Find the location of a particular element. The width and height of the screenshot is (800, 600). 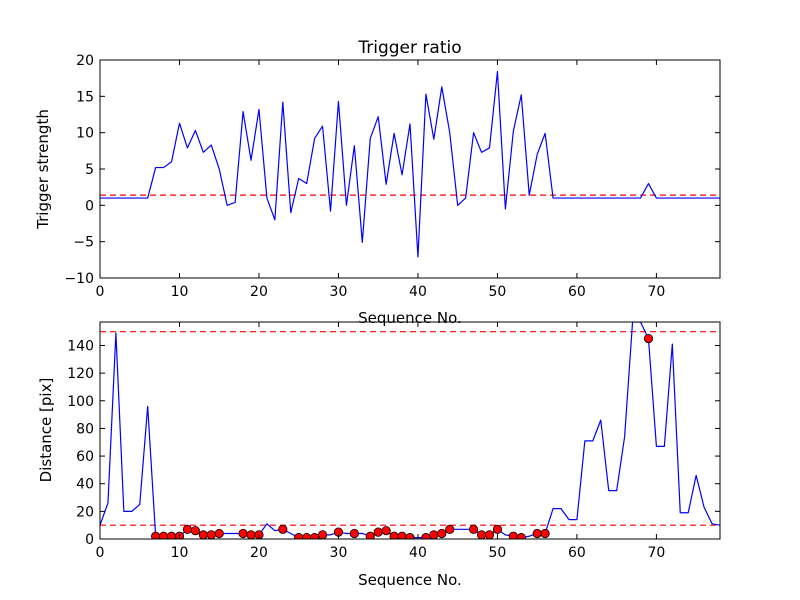

x-axis-label-top: Sequence No. is located at coordinates (410, 318).